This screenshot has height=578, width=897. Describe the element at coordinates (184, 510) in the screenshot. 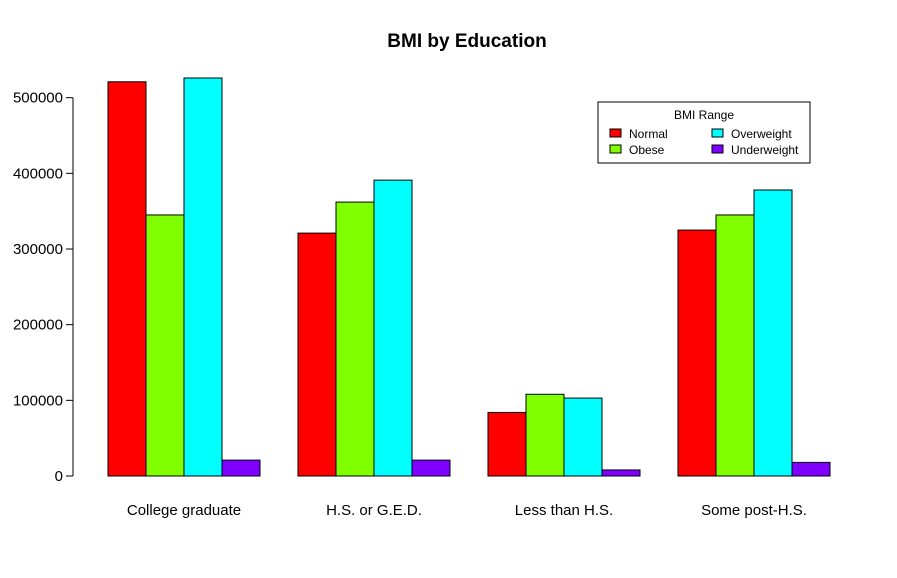

I see `x-tick-label: College graduate` at that location.